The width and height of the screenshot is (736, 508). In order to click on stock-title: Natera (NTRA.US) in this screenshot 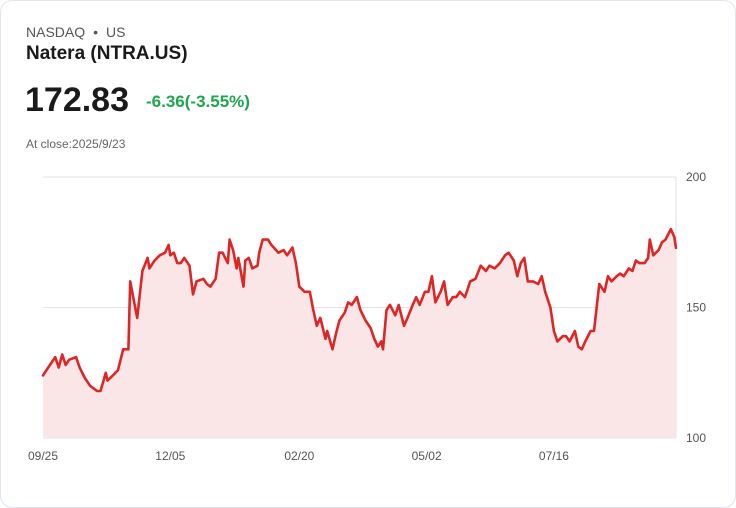, I will do `click(107, 53)`.